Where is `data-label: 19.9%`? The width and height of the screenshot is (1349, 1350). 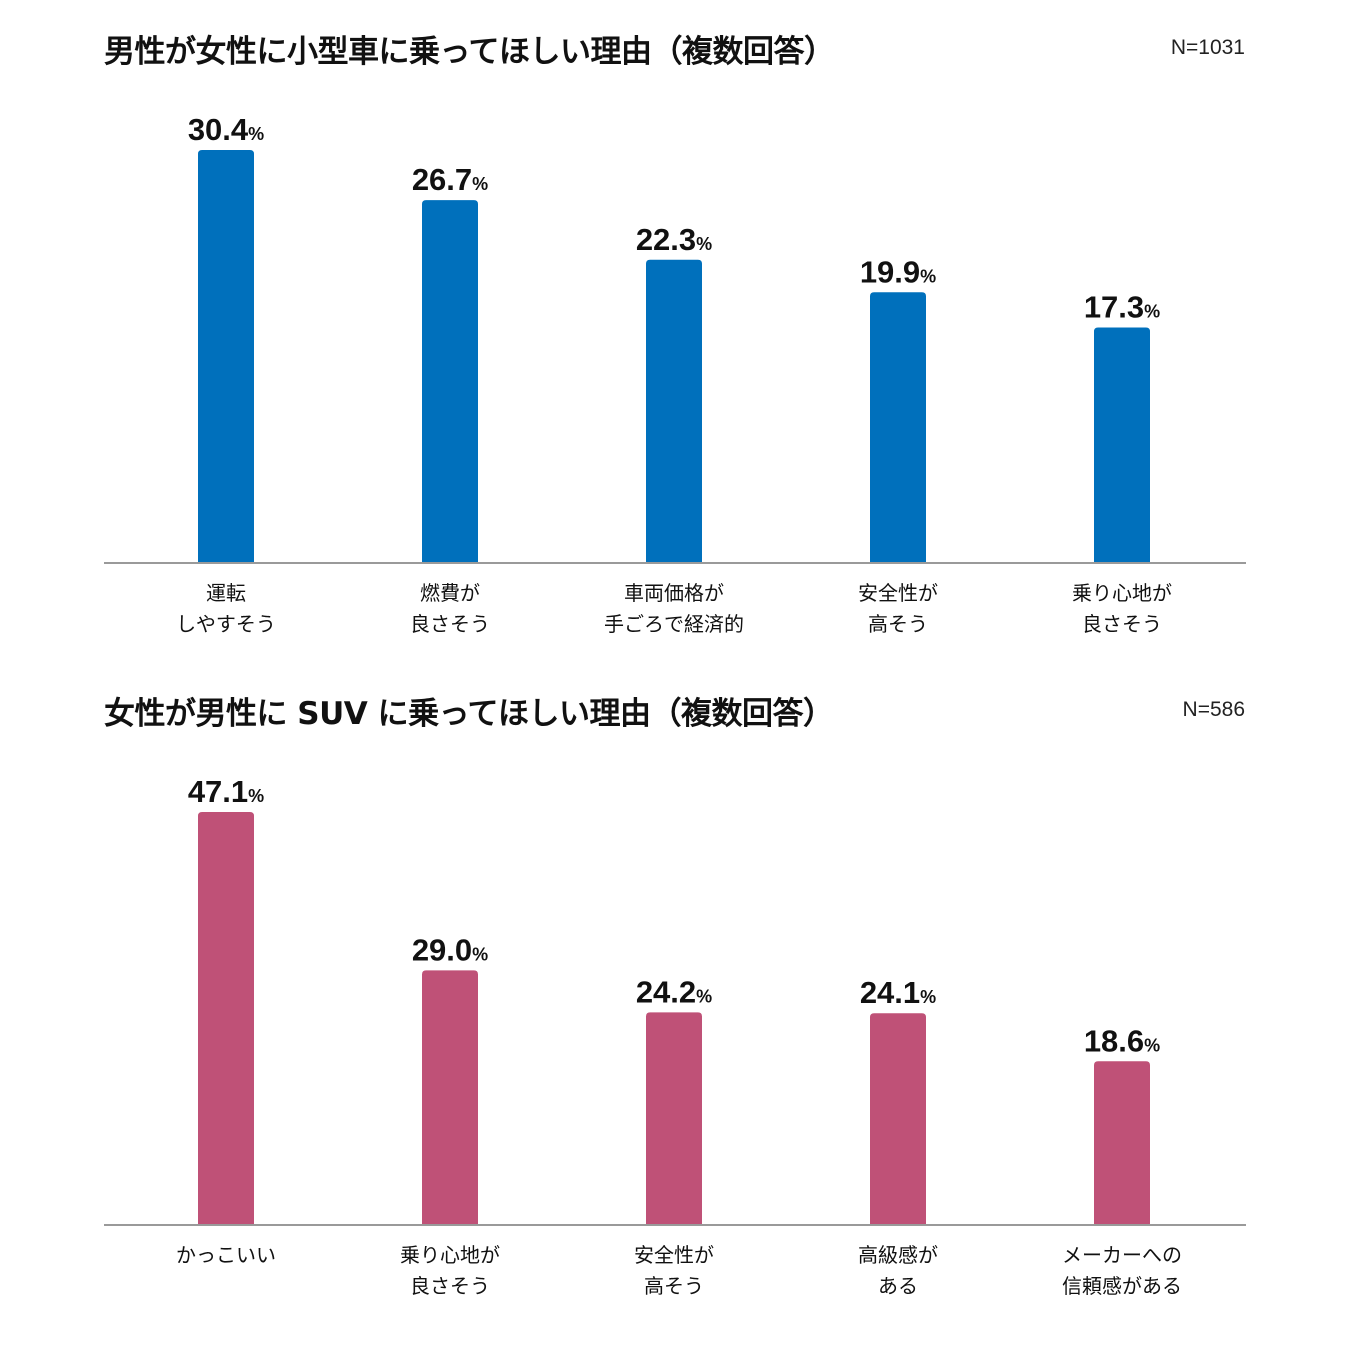
data-label: 19.9% is located at coordinates (898, 271).